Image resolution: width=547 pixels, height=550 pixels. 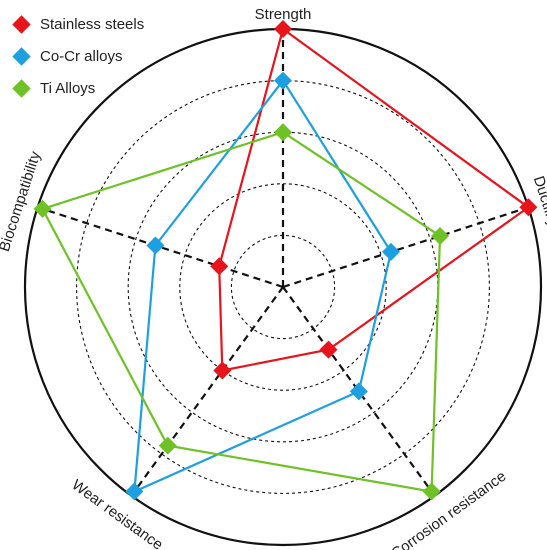 I want to click on legend-item-ti-alloys: Ti Alloys, so click(x=78, y=88).